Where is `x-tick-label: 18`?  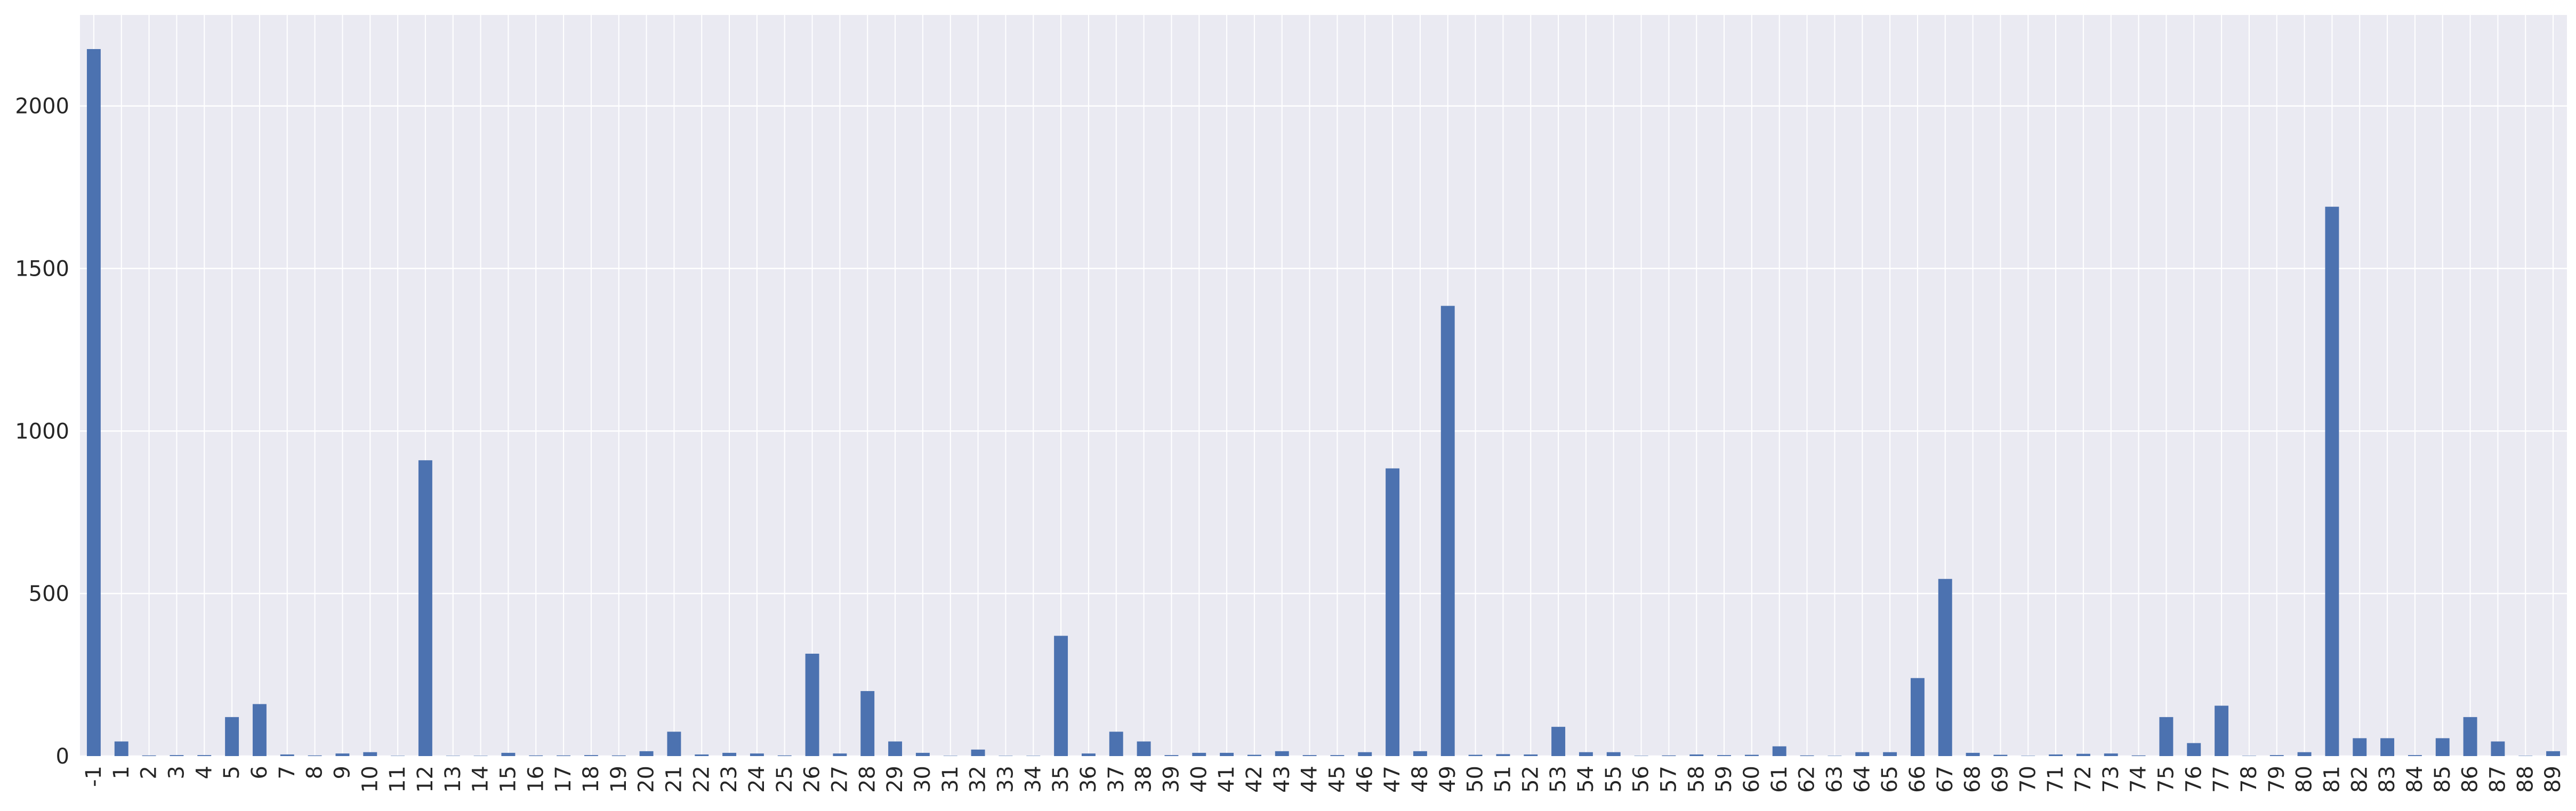 x-tick-label: 18 is located at coordinates (591, 779).